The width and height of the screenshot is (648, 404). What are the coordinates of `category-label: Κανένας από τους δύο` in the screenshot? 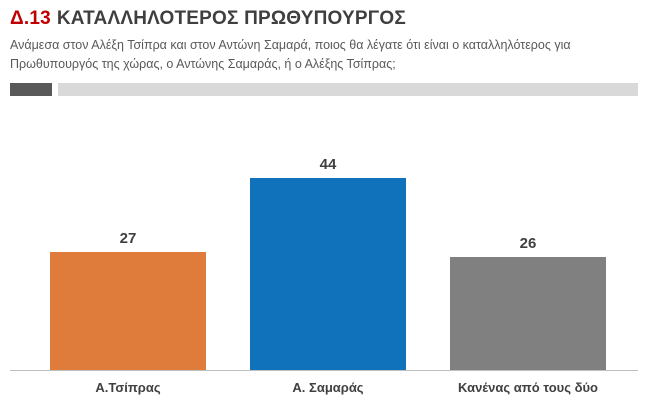 It's located at (528, 387).